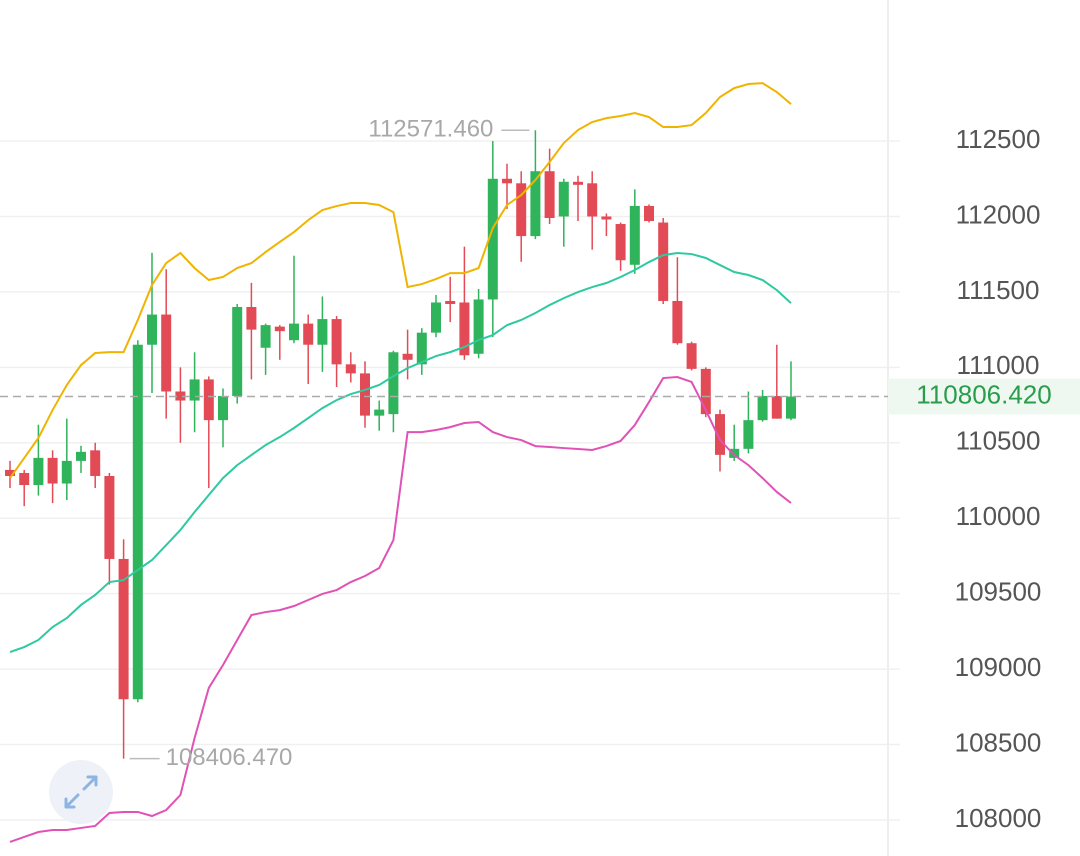 Image resolution: width=1080 pixels, height=856 pixels. Describe the element at coordinates (998, 742) in the screenshot. I see `y-tick-label: 108500` at that location.